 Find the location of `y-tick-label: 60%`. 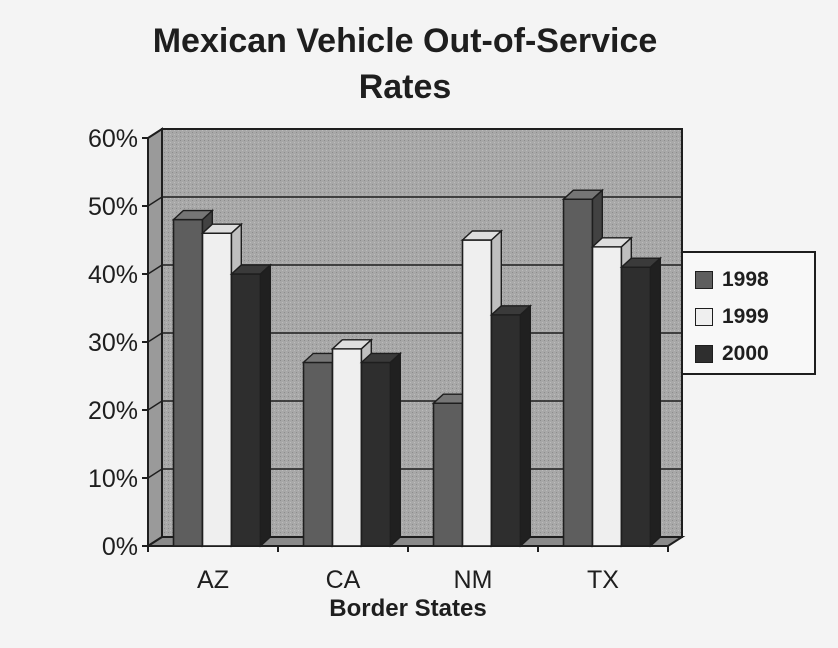

y-tick-label: 60% is located at coordinates (113, 139).